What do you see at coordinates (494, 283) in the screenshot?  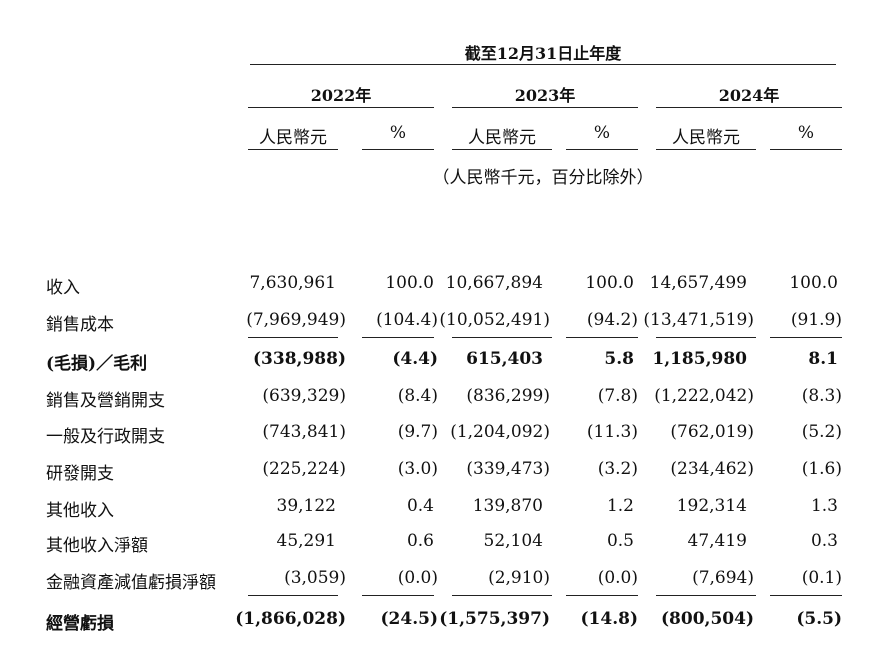 I see `cell-revenue-2023-amount: 10,667,894` at bounding box center [494, 283].